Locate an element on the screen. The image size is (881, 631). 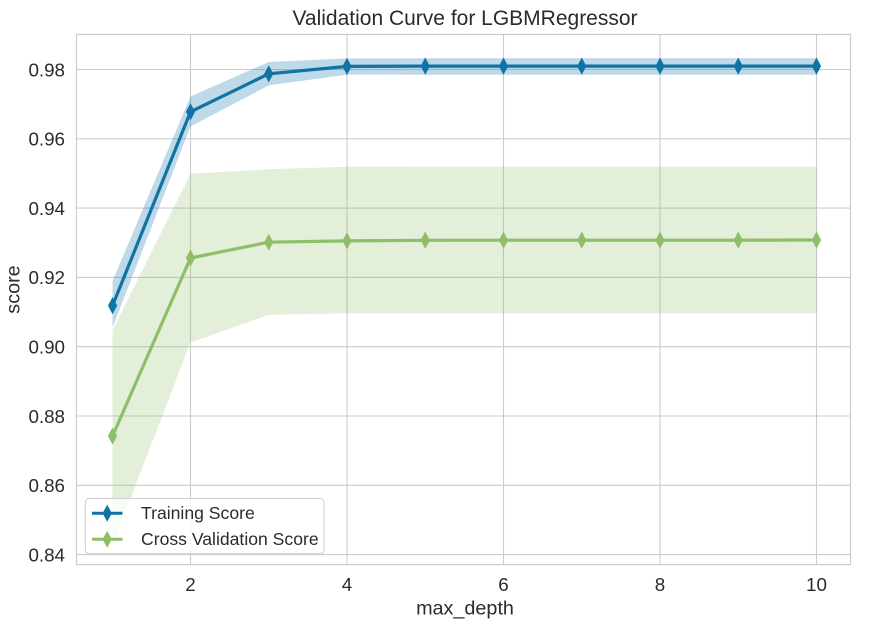
svg-text: 0.88 is located at coordinates (46, 416).